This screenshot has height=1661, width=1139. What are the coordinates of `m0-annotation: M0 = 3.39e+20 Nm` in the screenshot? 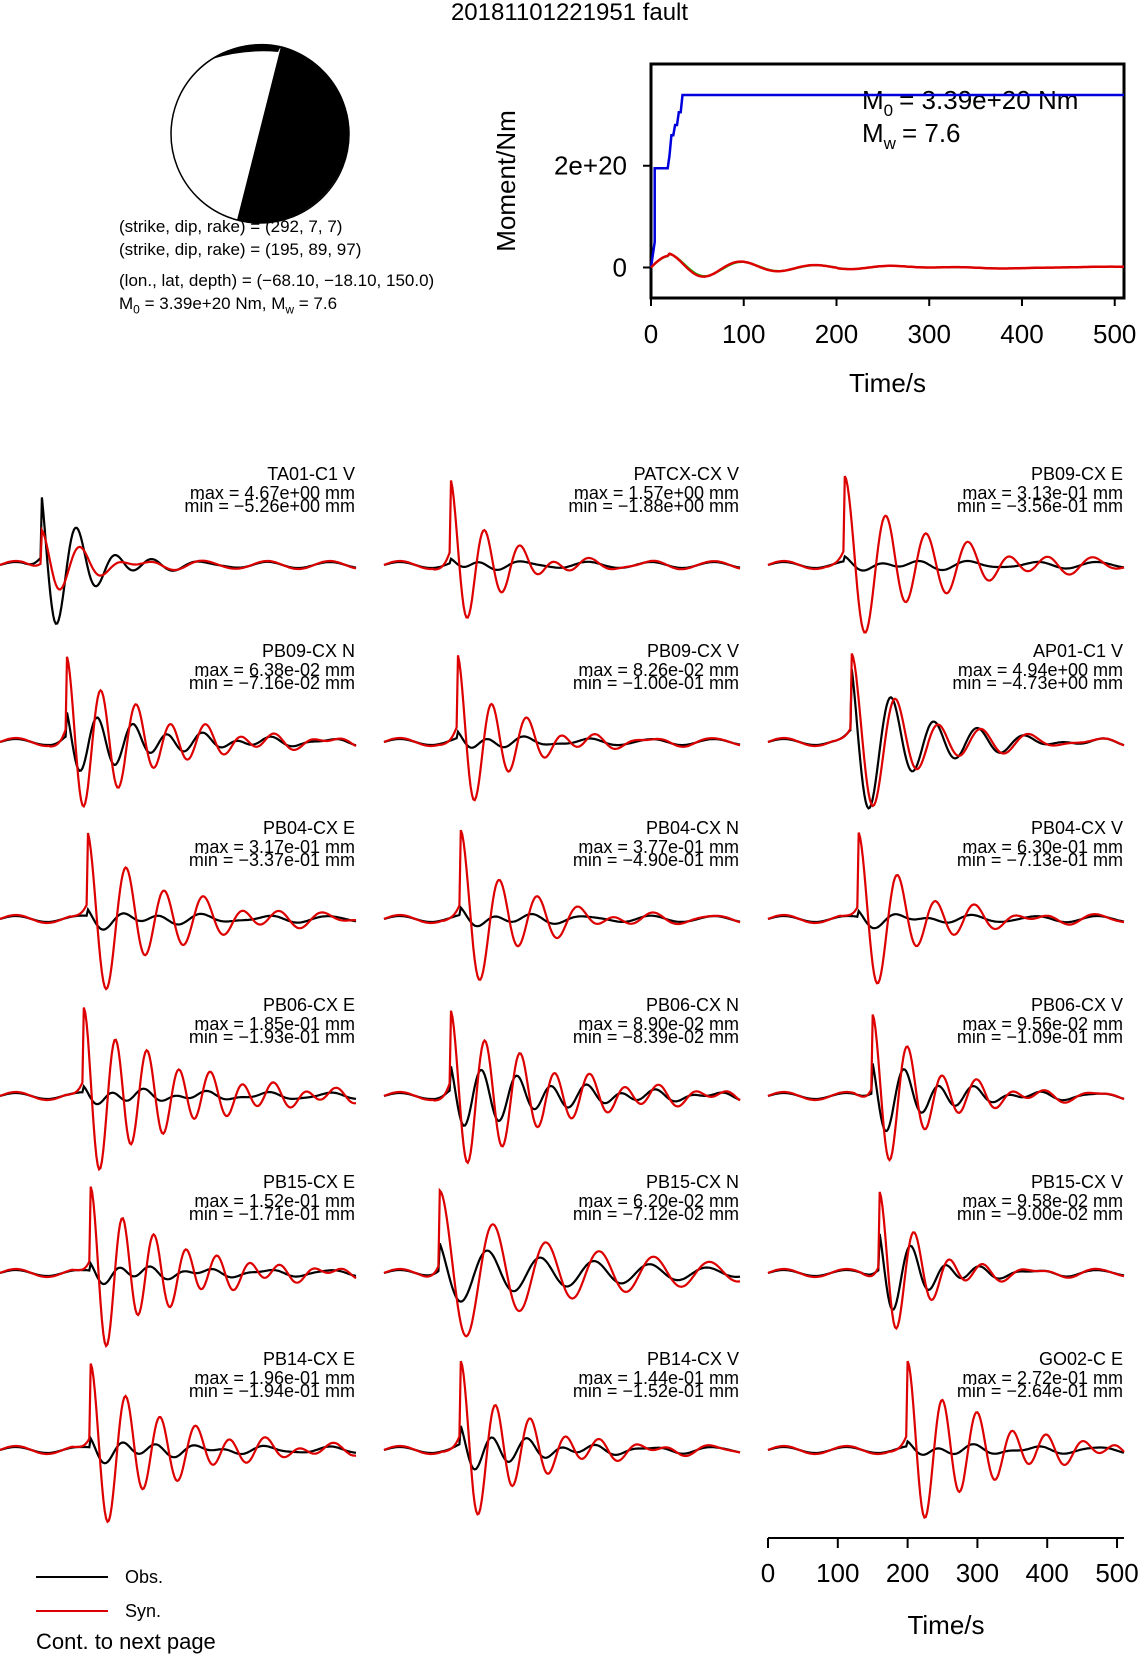 It's located at (970, 102).